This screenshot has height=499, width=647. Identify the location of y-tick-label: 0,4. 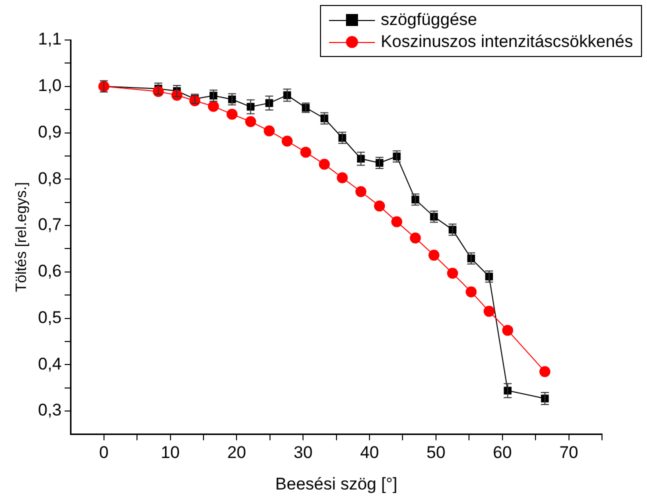
(50, 364).